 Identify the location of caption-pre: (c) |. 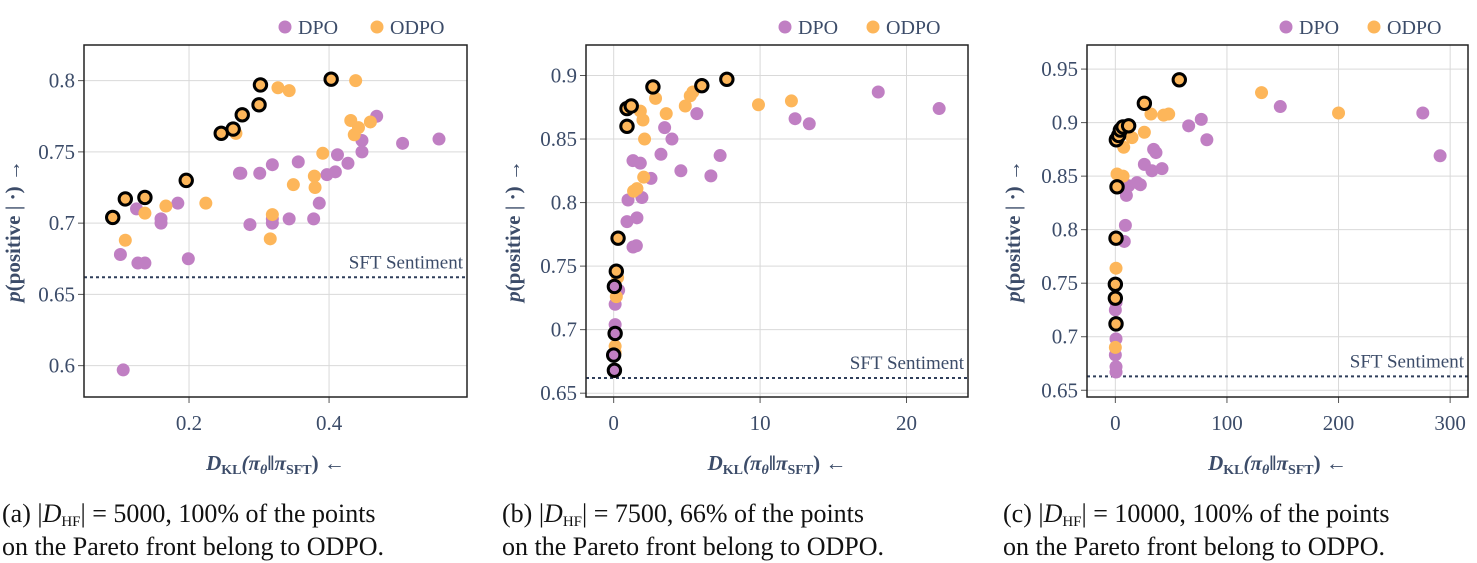
(1023, 513).